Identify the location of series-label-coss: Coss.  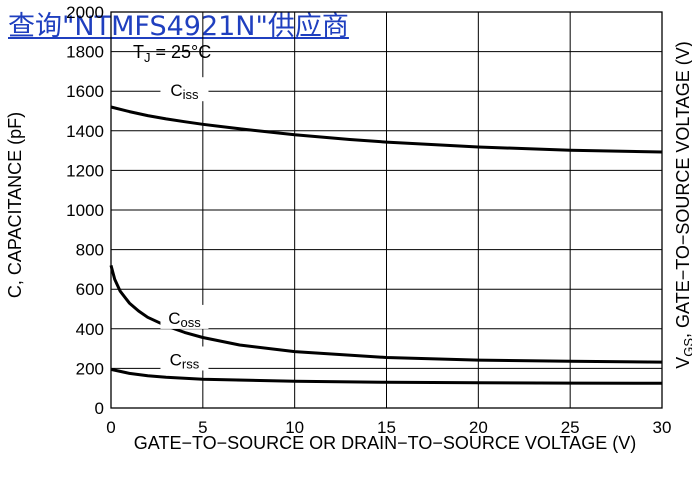
(184, 319).